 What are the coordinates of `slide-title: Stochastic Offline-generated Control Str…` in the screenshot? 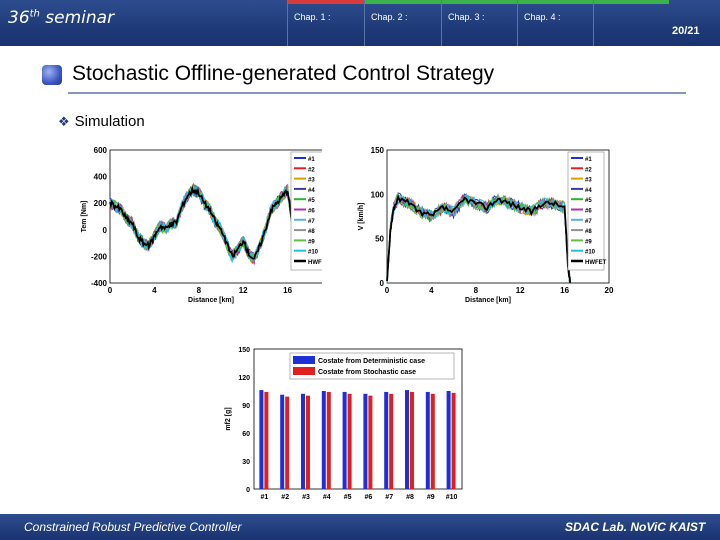 It's located at (283, 73).